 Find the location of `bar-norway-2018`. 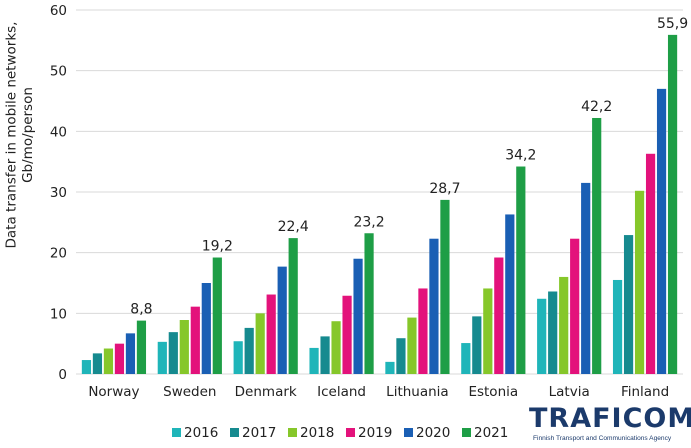

bar-norway-2018 is located at coordinates (108, 361).